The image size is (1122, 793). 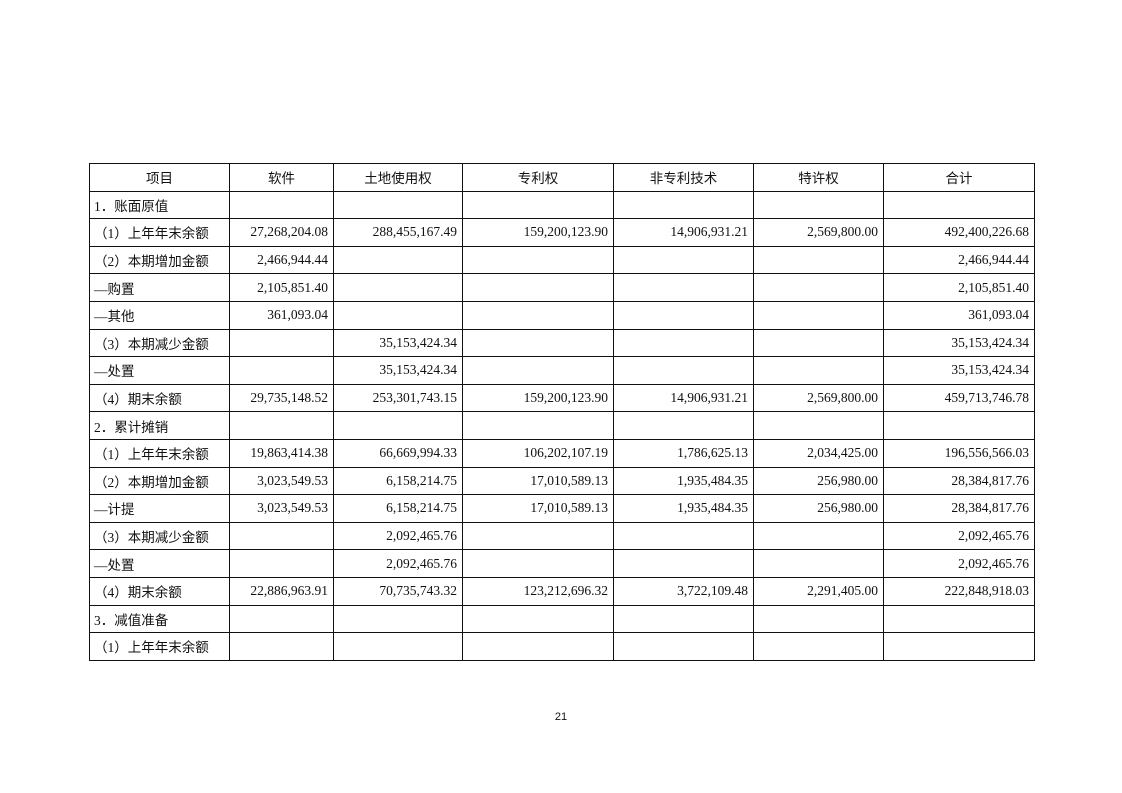 I want to click on value-cell: 28,384,817.76, so click(x=959, y=481).